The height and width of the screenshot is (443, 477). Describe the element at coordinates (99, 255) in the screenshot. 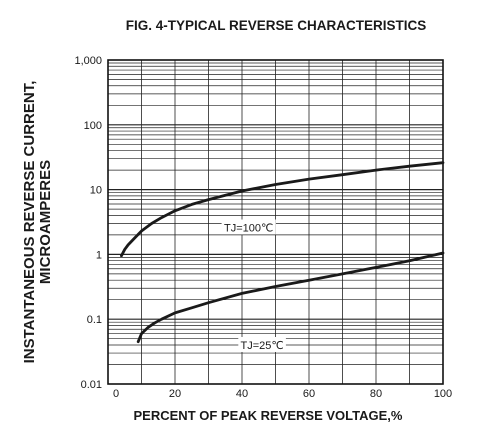

I see `y-tick-label: 1` at that location.